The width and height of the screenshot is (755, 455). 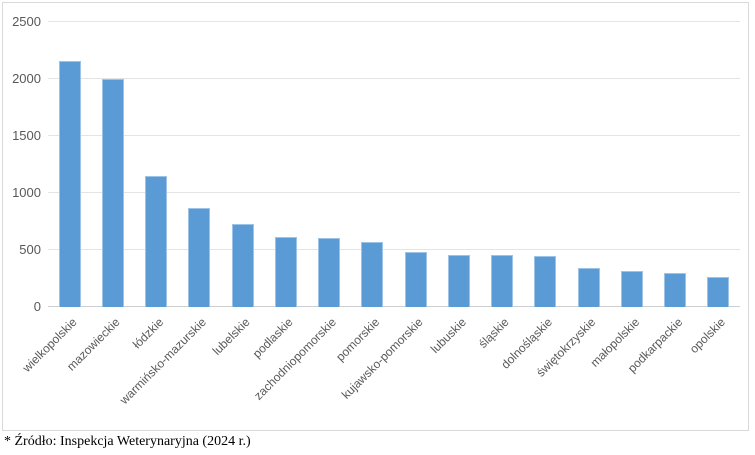 I want to click on x-label-slot: lubuskie, so click(x=454, y=368).